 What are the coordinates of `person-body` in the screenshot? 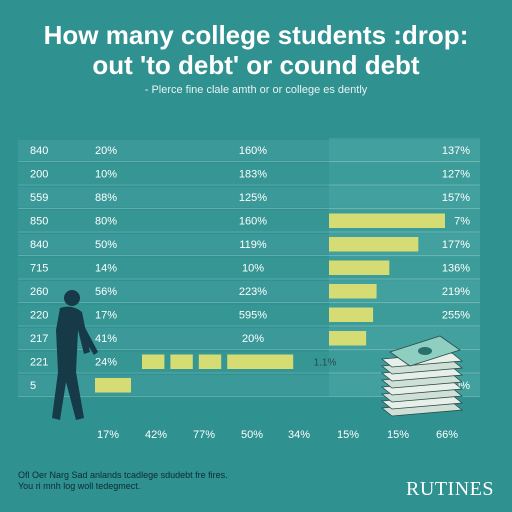 It's located at (71, 363).